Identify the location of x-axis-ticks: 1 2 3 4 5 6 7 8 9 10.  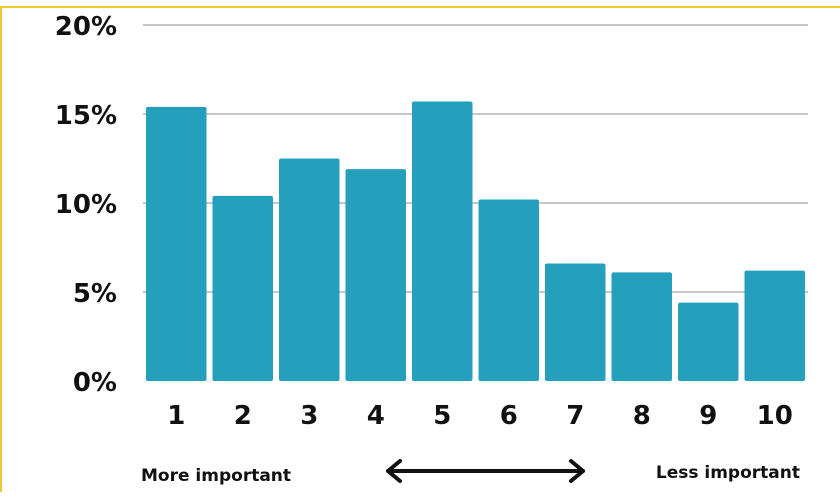
(480, 416).